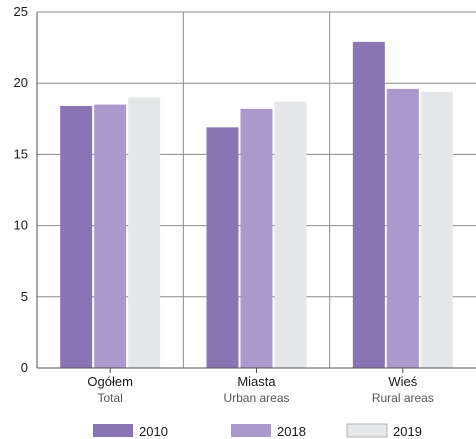  I want to click on category-label-en: Total, so click(109, 398).